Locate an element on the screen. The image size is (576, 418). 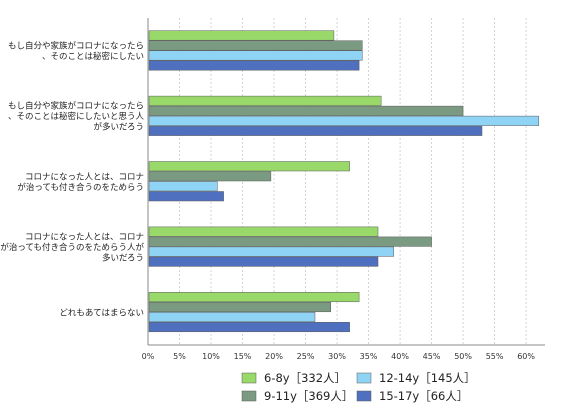
category-label: が治っても付き合うのをためらう人が is located at coordinates (72, 247).